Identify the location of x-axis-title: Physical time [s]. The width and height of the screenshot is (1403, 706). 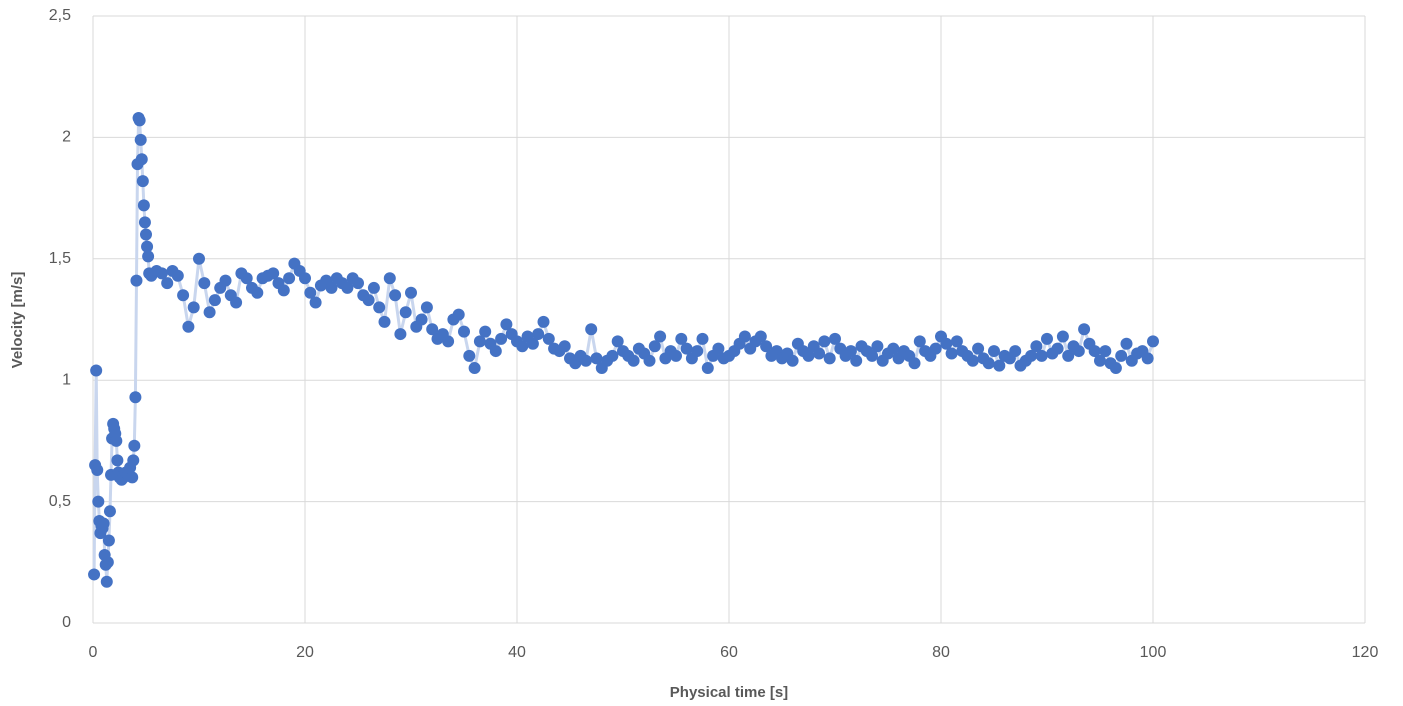
(729, 692).